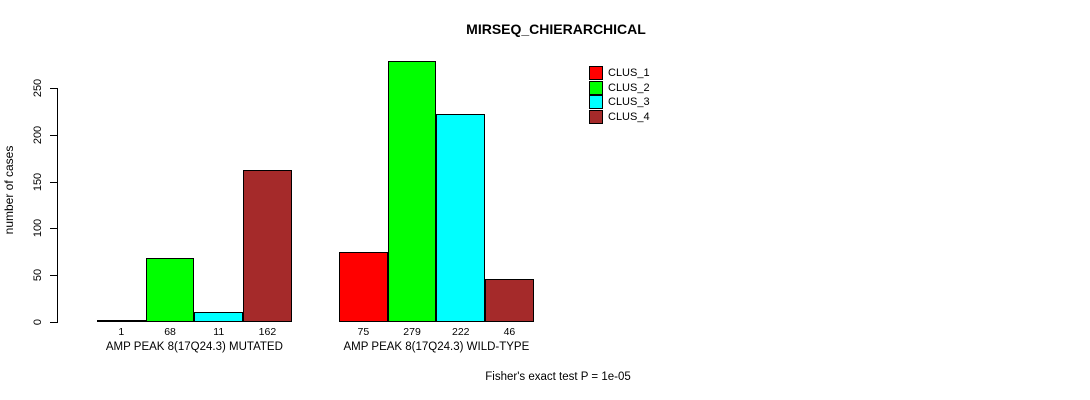 The height and width of the screenshot is (400, 1090). What do you see at coordinates (38, 134) in the screenshot?
I see `y-tick-label: 200` at bounding box center [38, 134].